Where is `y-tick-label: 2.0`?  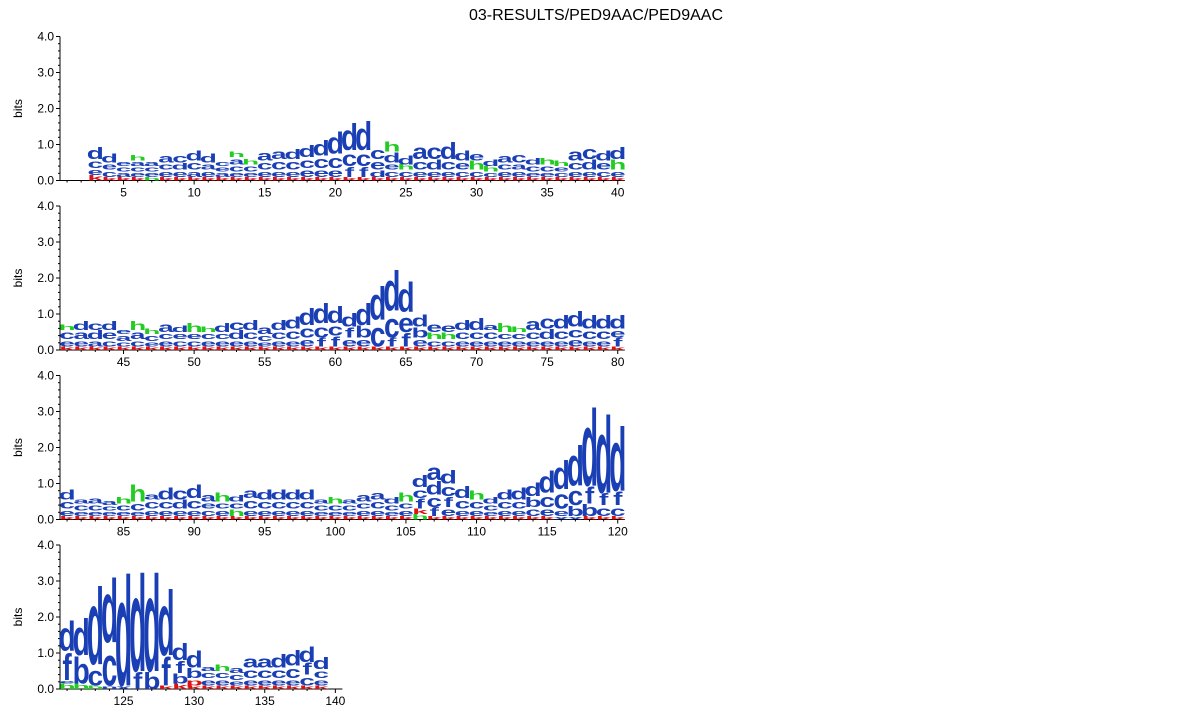 y-tick-label: 2.0 is located at coordinates (45, 109).